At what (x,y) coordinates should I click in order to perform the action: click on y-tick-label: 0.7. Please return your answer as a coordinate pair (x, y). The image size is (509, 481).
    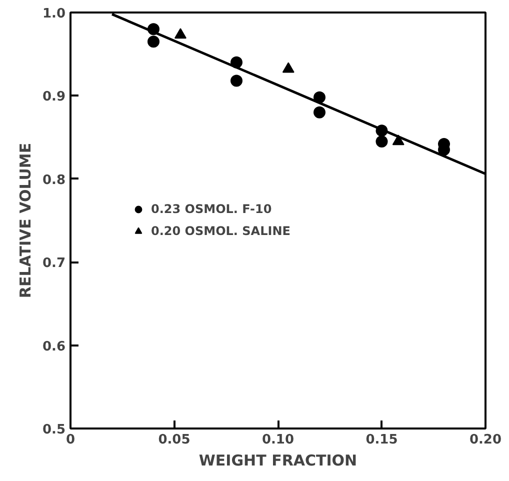
    Looking at the image, I should click on (54, 264).